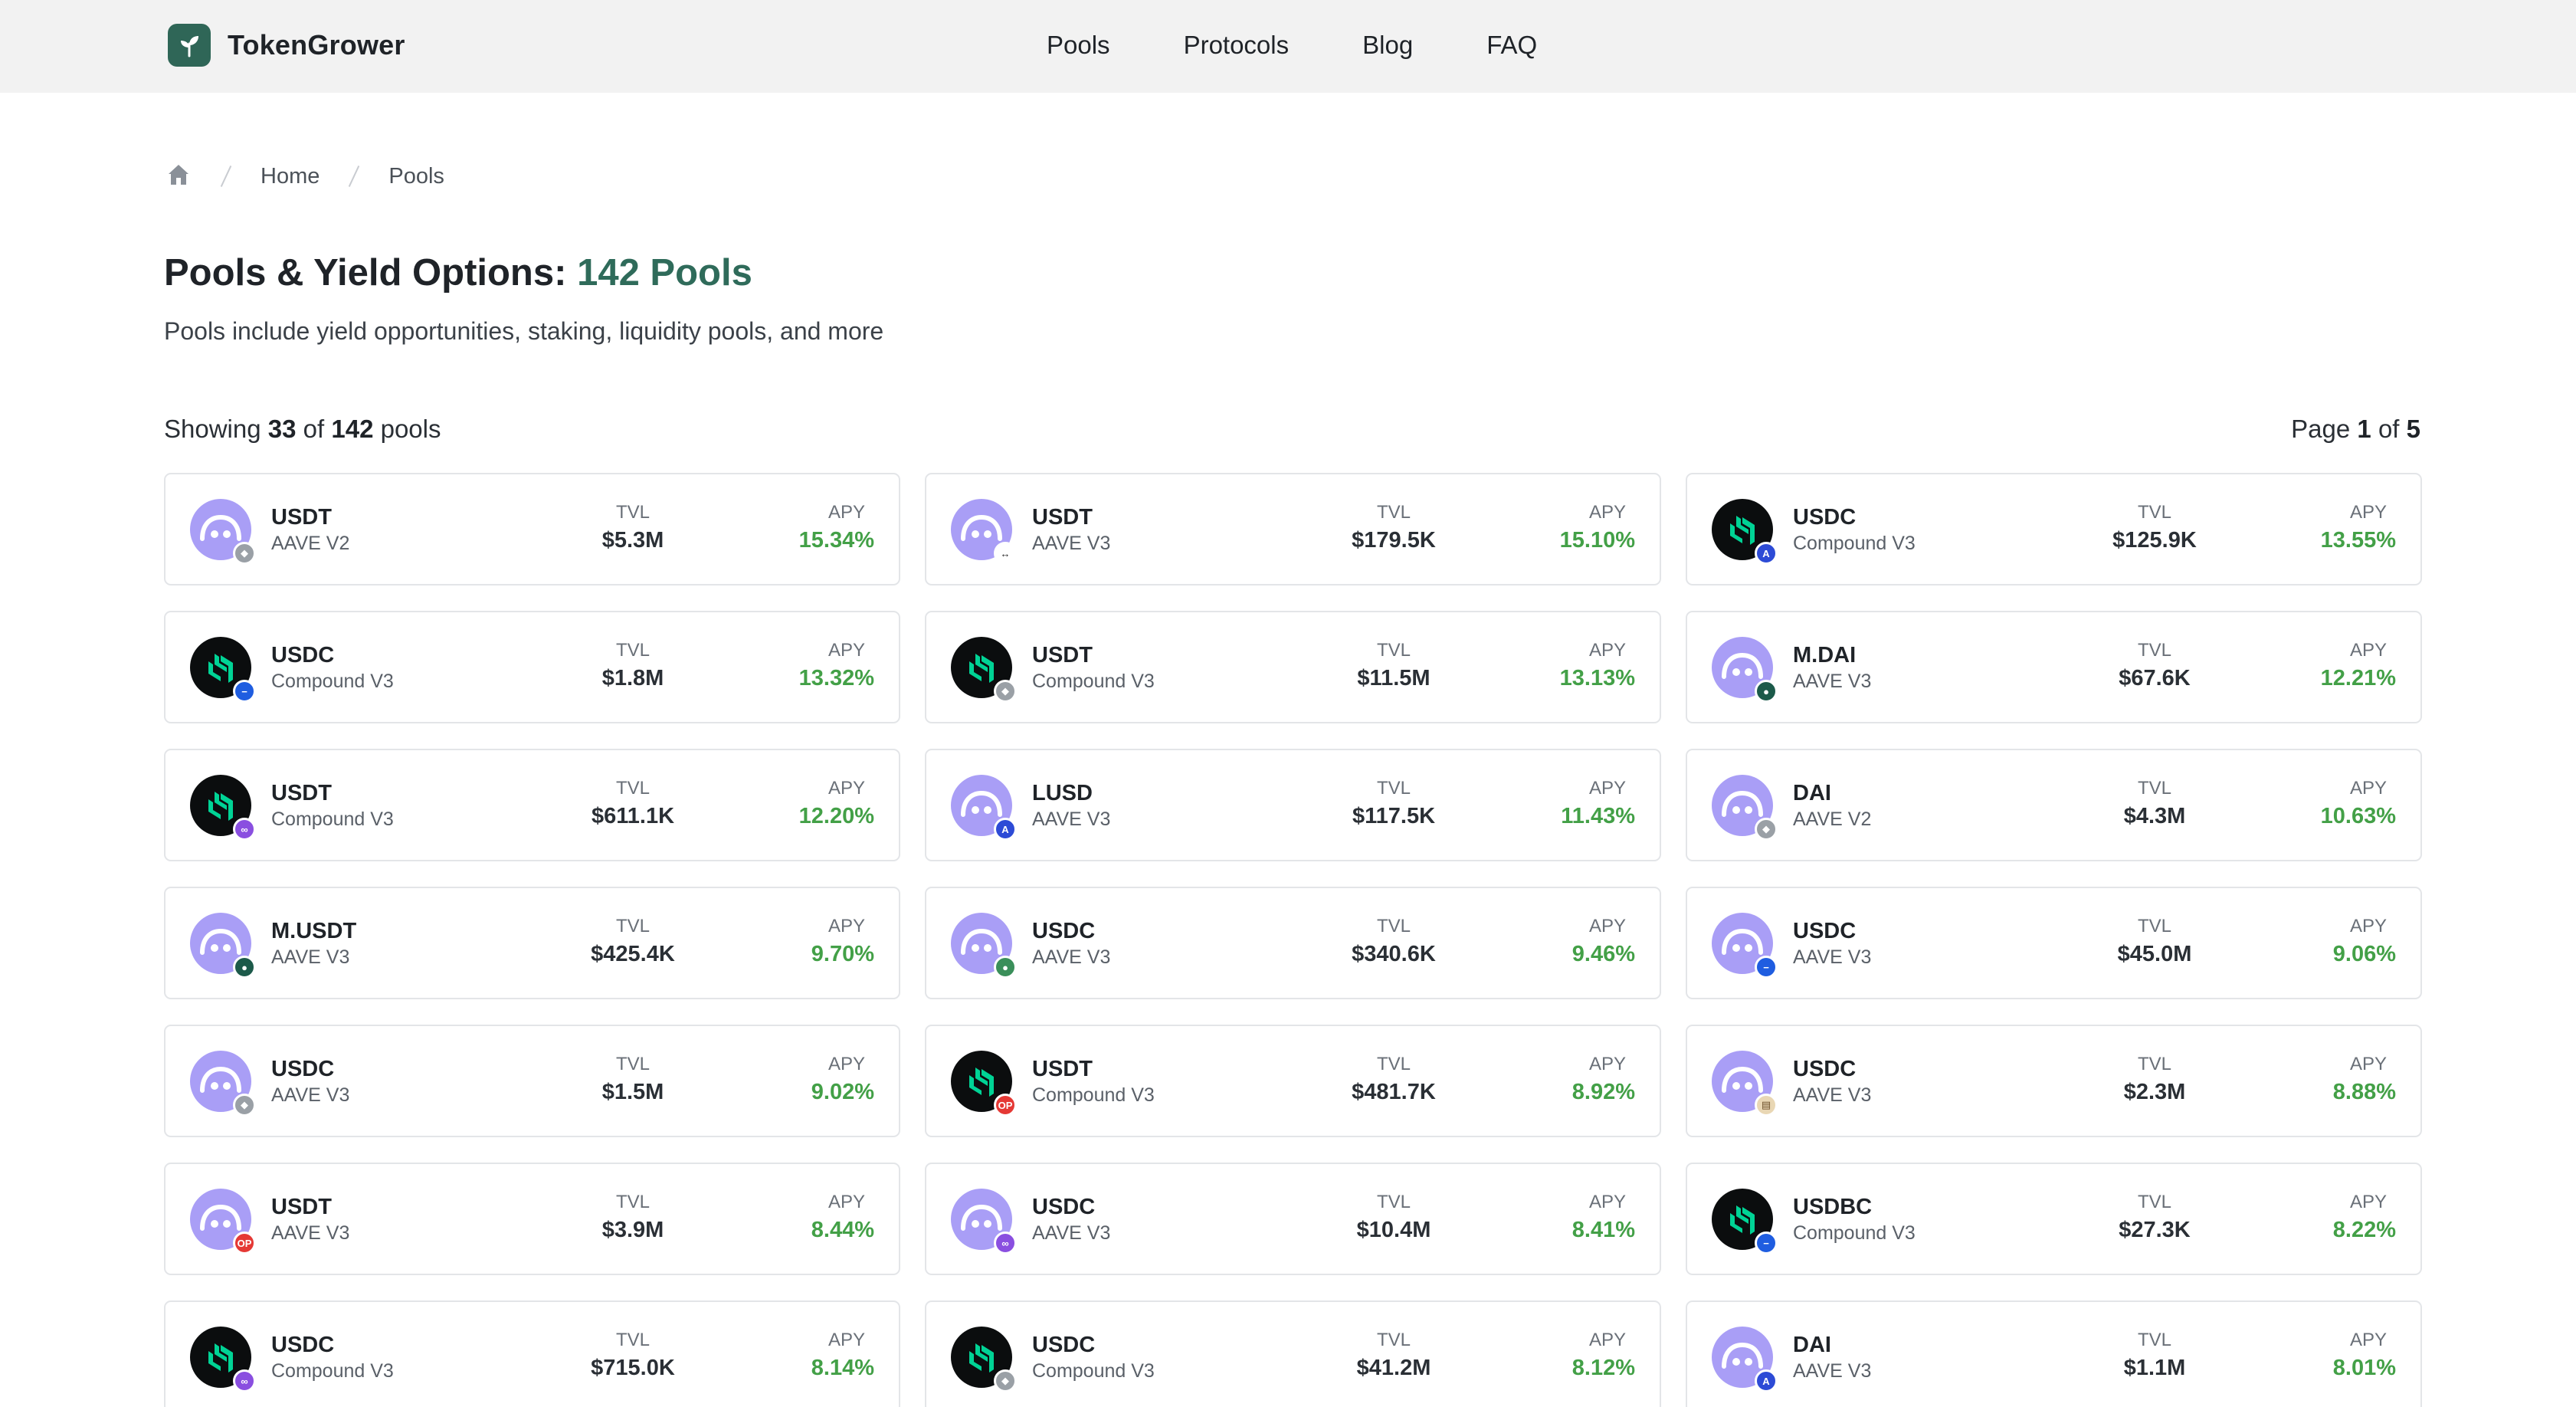 The image size is (2576, 1407). Describe the element at coordinates (532, 1081) in the screenshot. I see `pool-card: ◆ USDC AAVE V3 TVL $1.5M APY 9.02%` at that location.